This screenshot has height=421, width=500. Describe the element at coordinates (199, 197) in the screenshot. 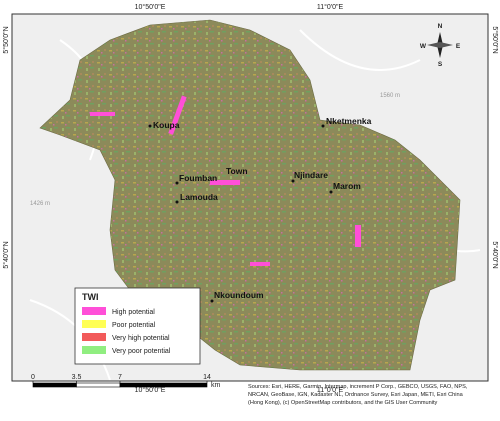

I see `place-label: Lamouda` at that location.